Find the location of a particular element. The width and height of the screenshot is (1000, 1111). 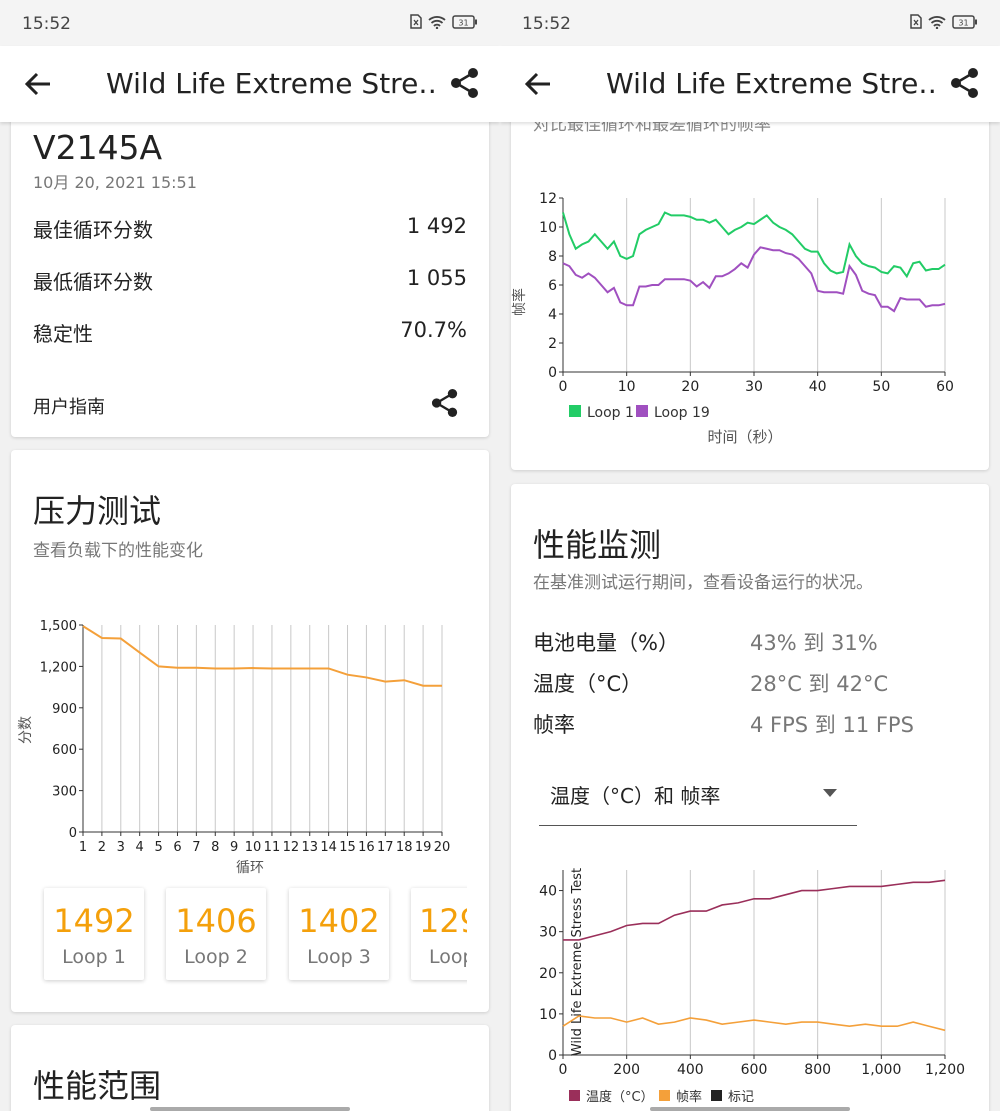

fps-label: 帧率 is located at coordinates (554, 725).